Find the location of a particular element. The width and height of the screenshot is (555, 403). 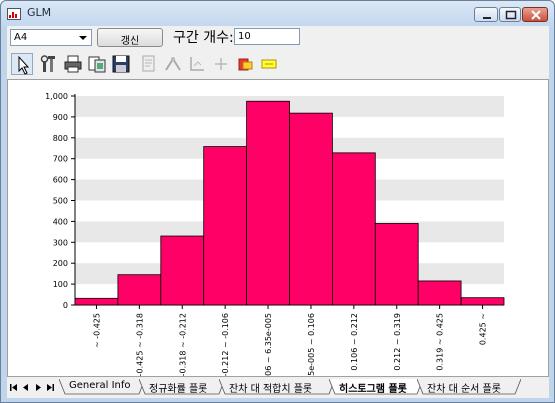

variable-select-value: A4 is located at coordinates (21, 37).